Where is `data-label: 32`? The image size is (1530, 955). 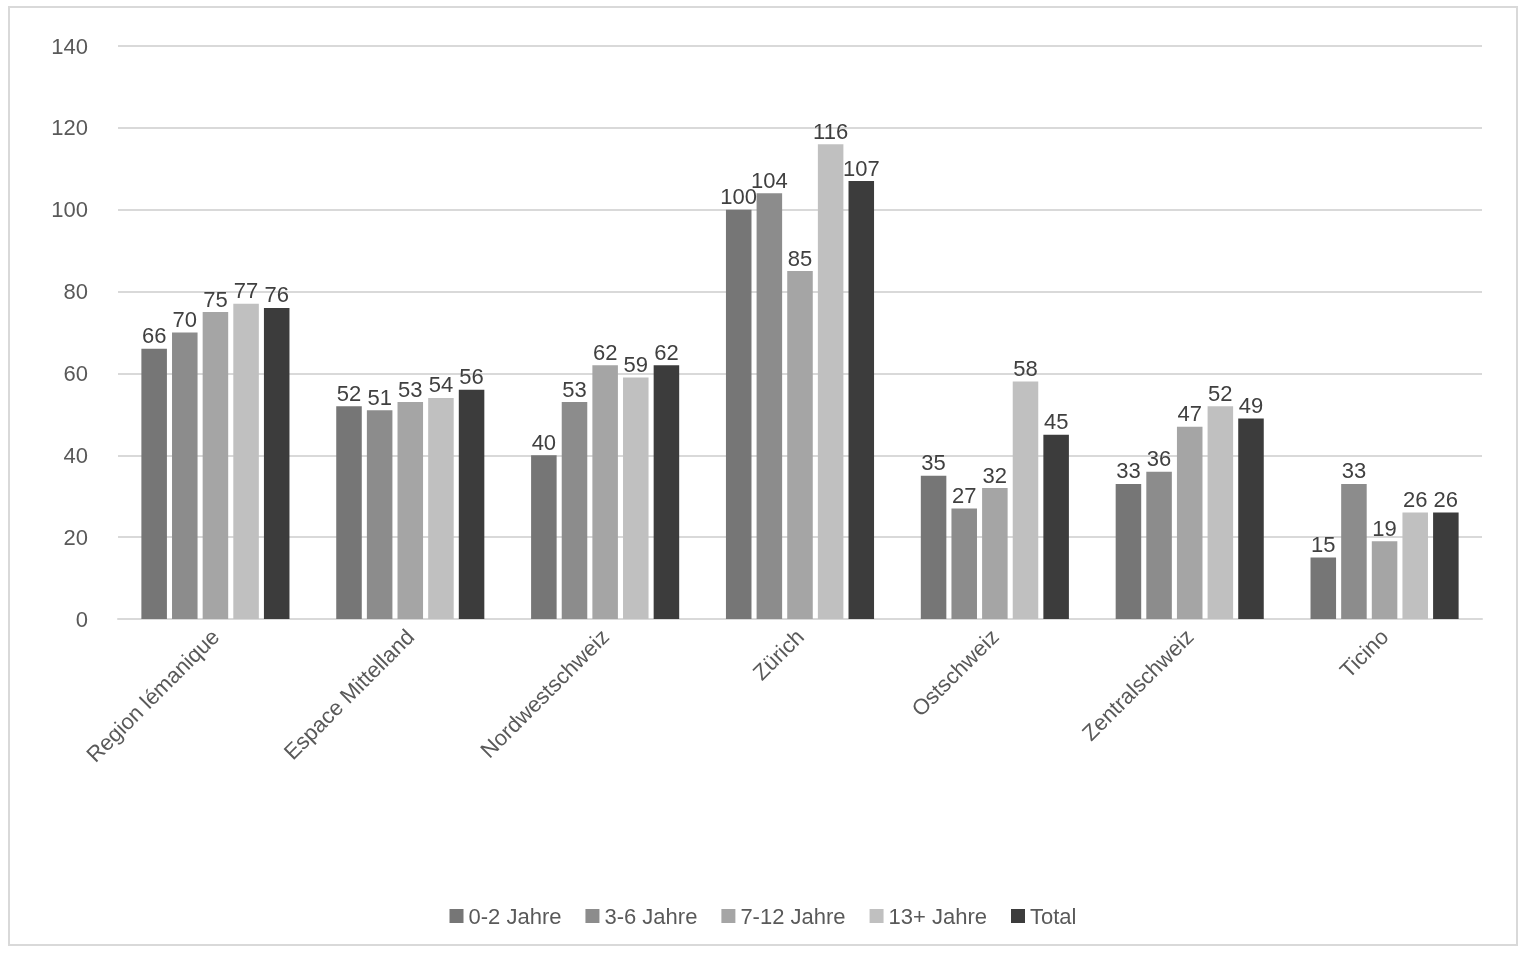 data-label: 32 is located at coordinates (995, 475).